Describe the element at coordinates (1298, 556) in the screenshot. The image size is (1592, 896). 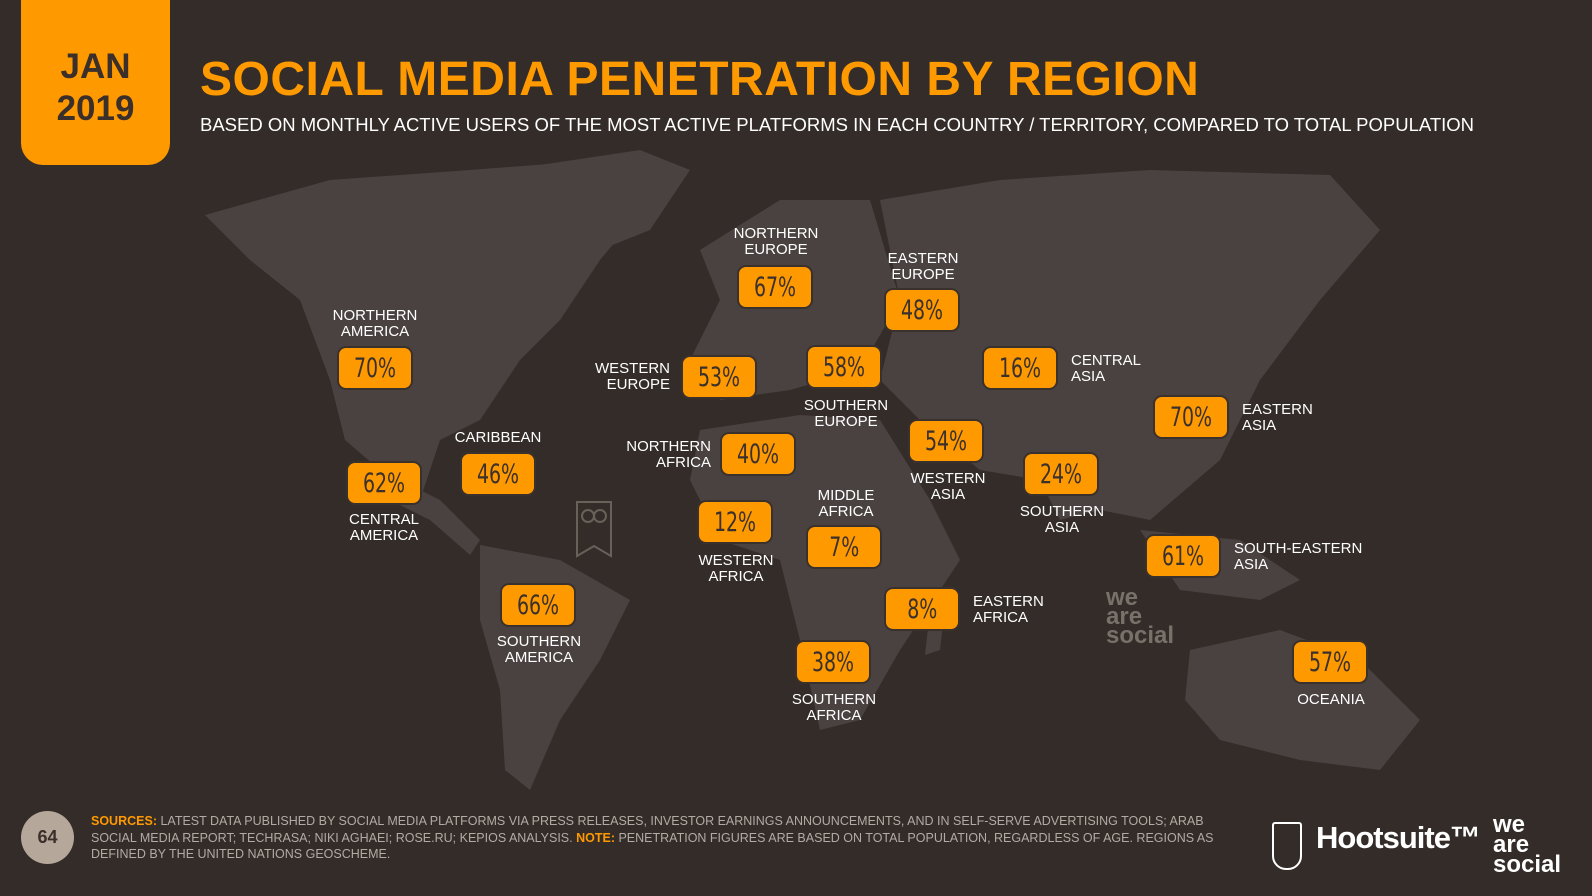
I see `region-label: SOUTH-EASTERN ASIA` at that location.